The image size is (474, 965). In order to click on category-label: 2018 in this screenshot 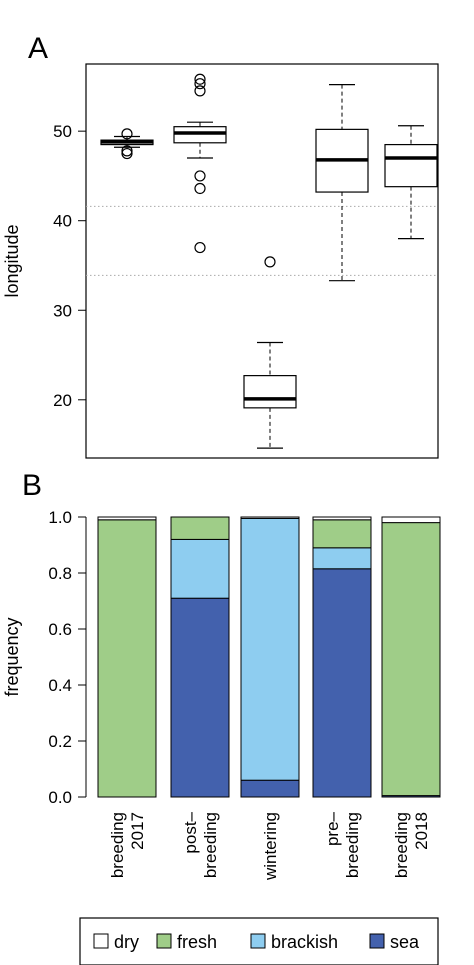, I will do `click(421, 831)`.